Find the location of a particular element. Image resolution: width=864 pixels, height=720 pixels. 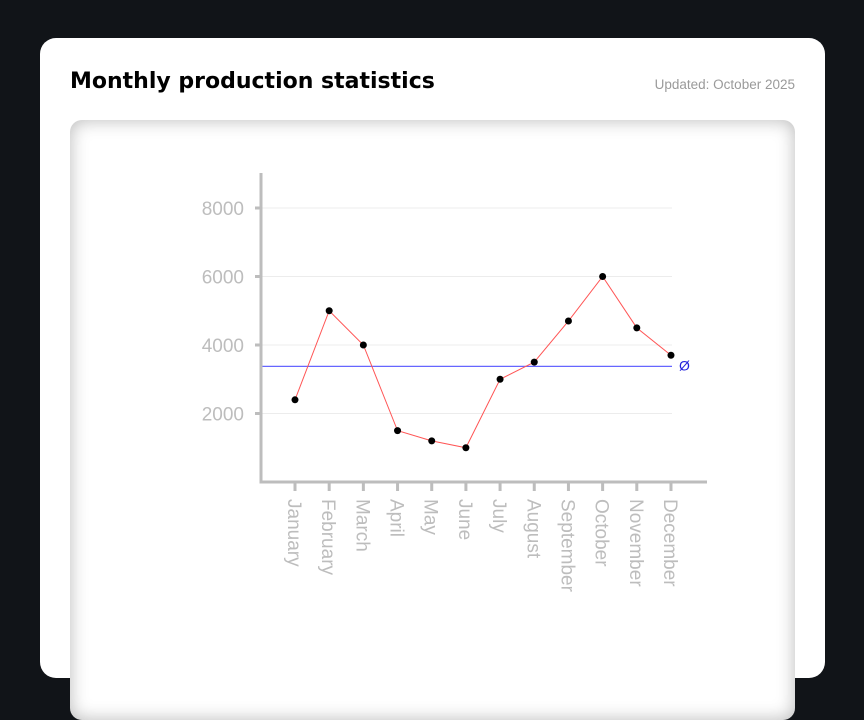

updated-label: Updated: October 2025 is located at coordinates (724, 84).